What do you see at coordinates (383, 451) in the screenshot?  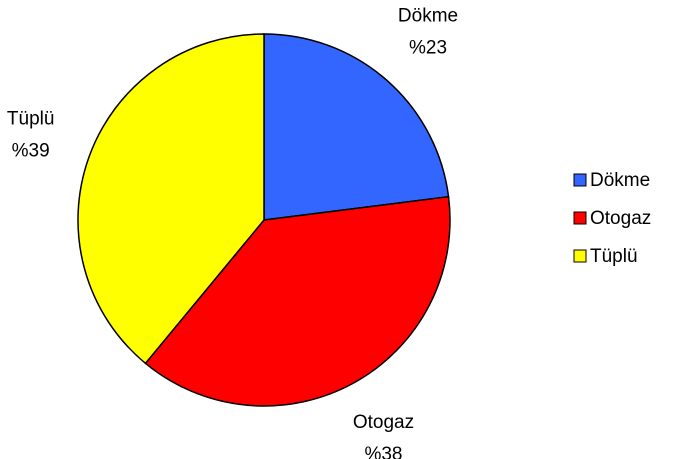 I see `slice-value-label: %38` at bounding box center [383, 451].